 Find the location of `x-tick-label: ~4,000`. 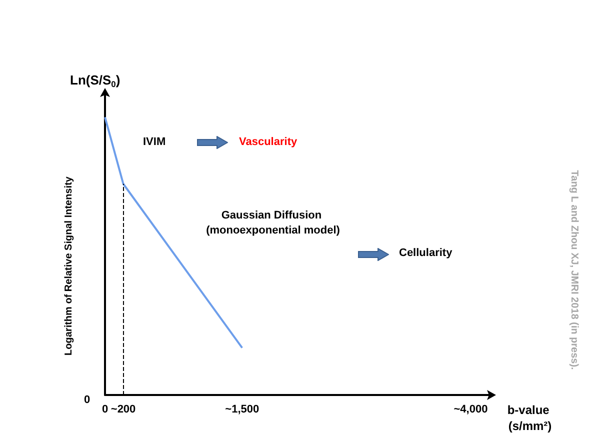

x-tick-label: ~4,000 is located at coordinates (471, 410).